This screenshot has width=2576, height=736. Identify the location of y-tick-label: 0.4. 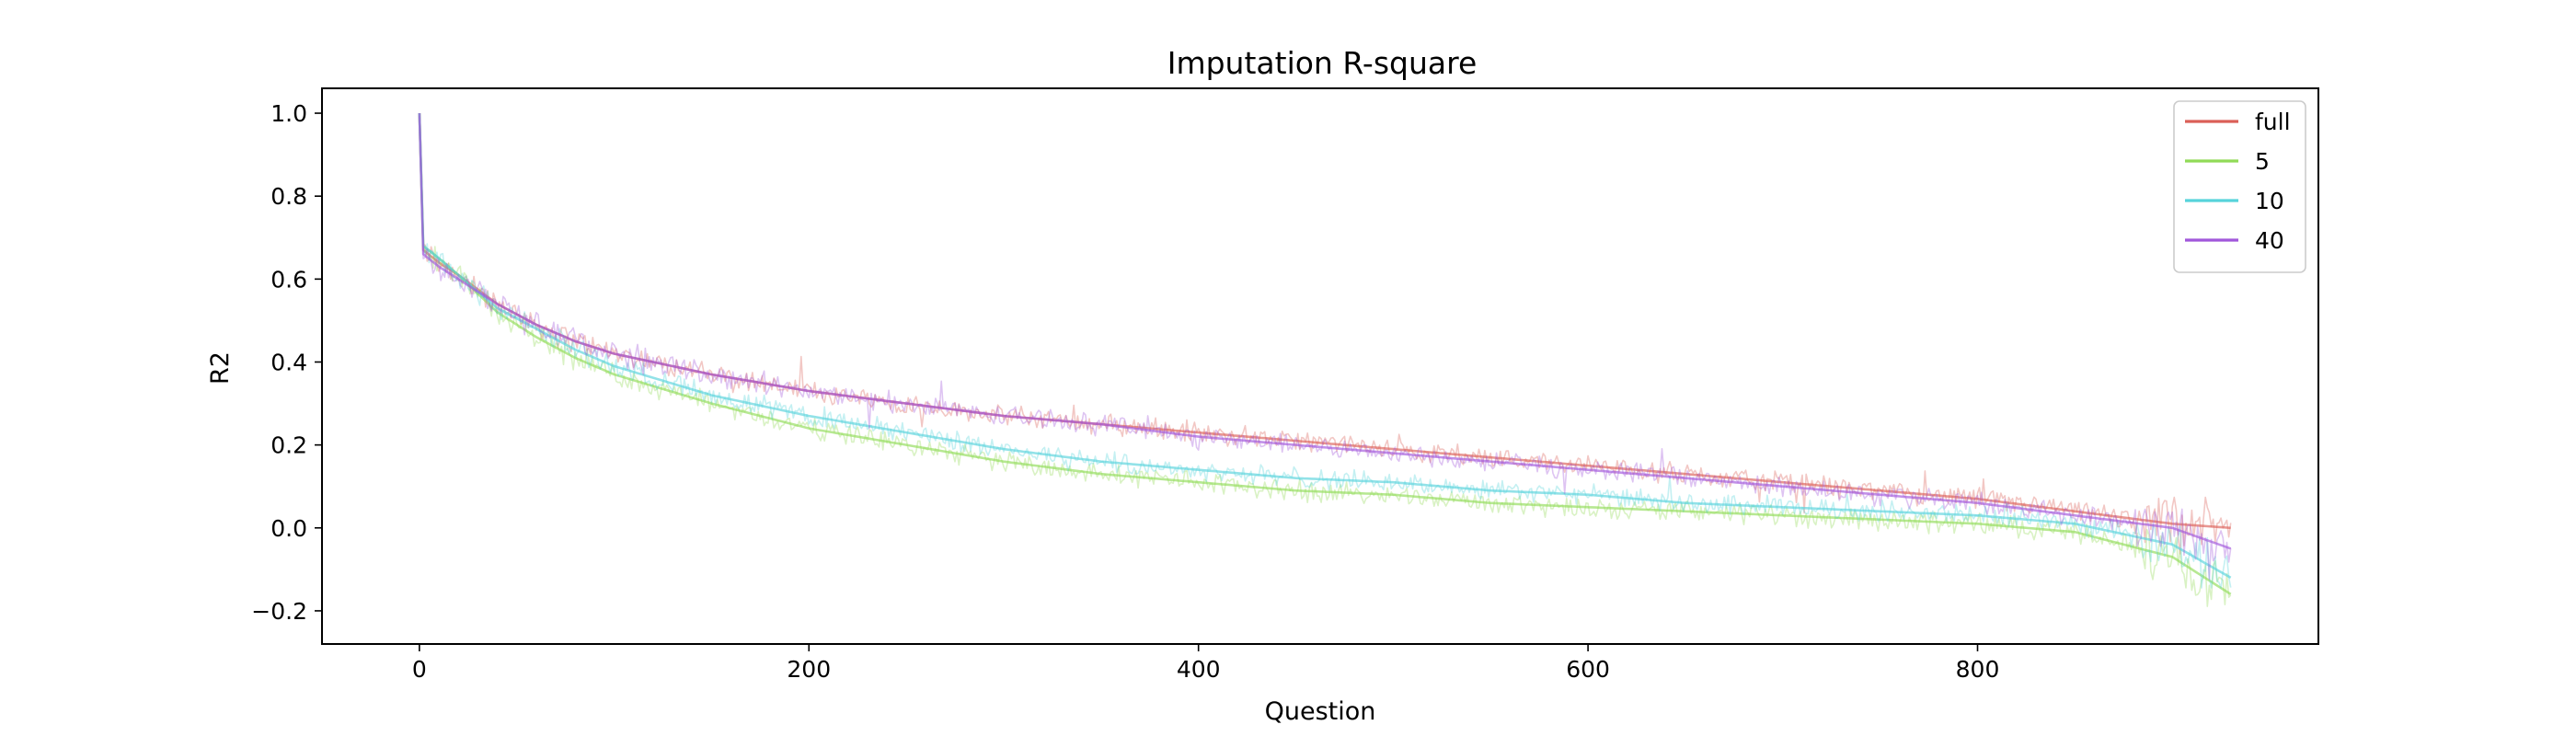
(288, 362).